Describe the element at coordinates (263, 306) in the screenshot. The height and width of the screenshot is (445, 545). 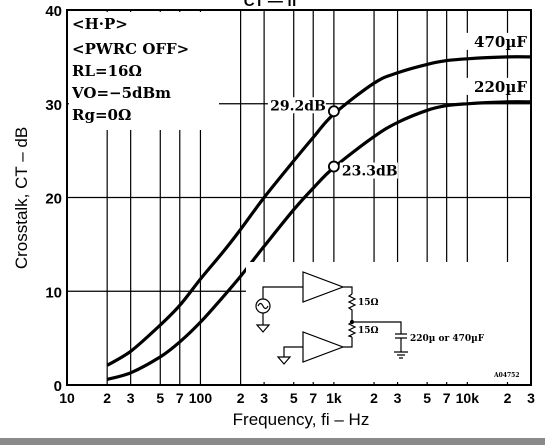
I see `source-wave` at that location.